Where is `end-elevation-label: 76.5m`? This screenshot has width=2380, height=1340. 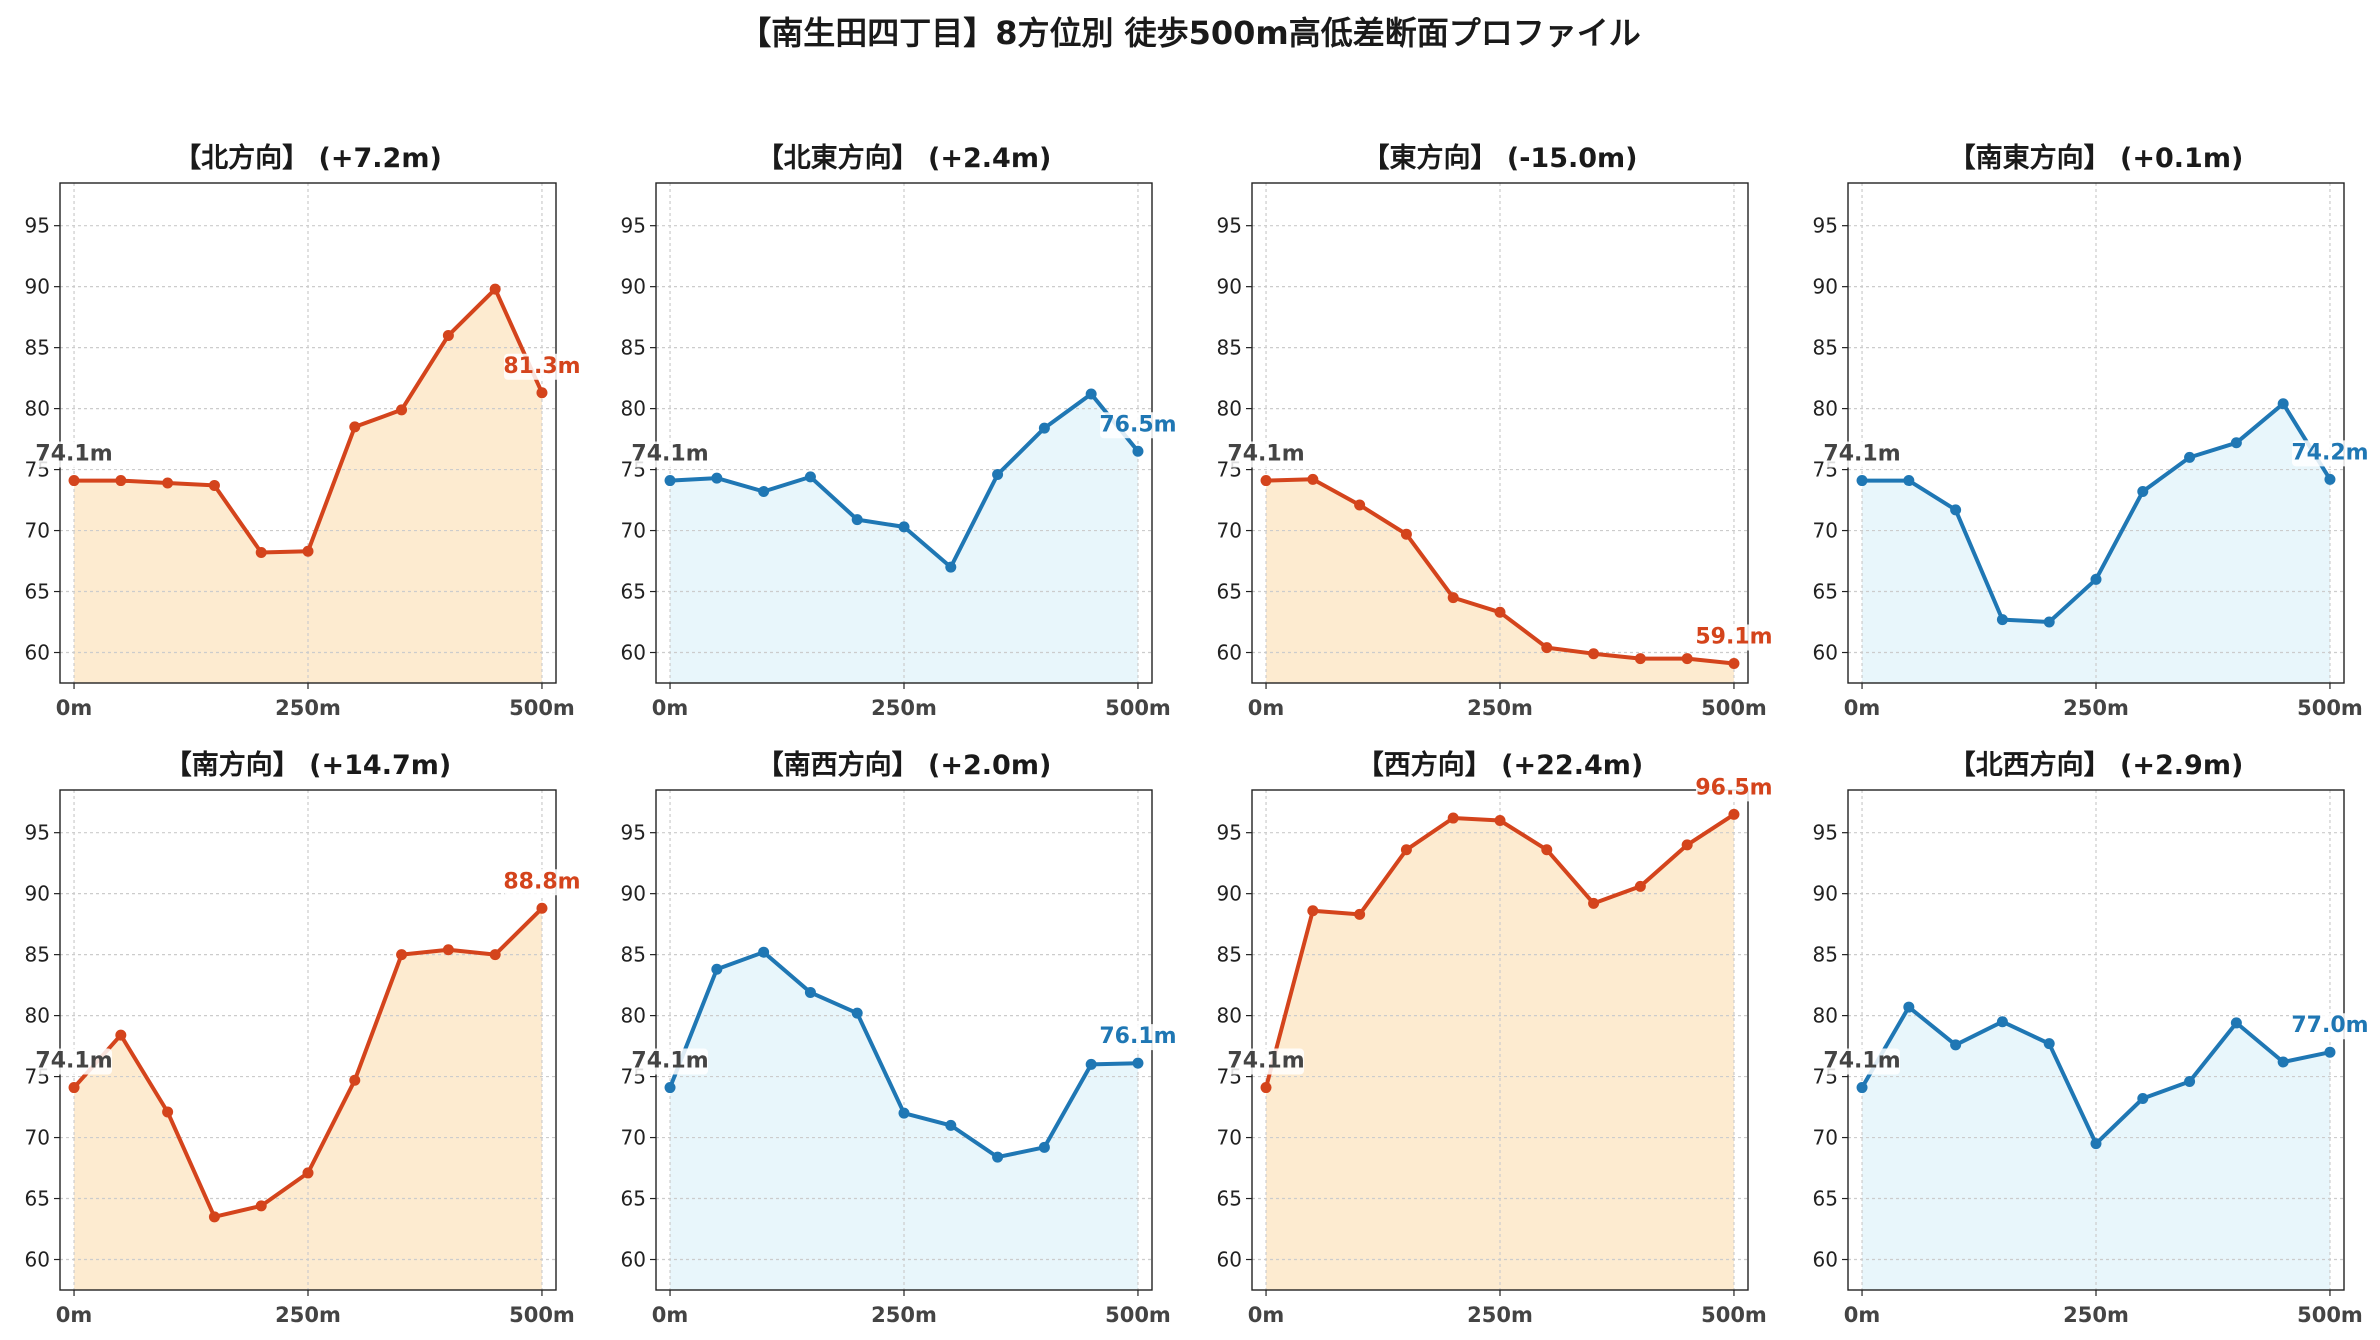 end-elevation-label: 76.5m is located at coordinates (1137, 424).